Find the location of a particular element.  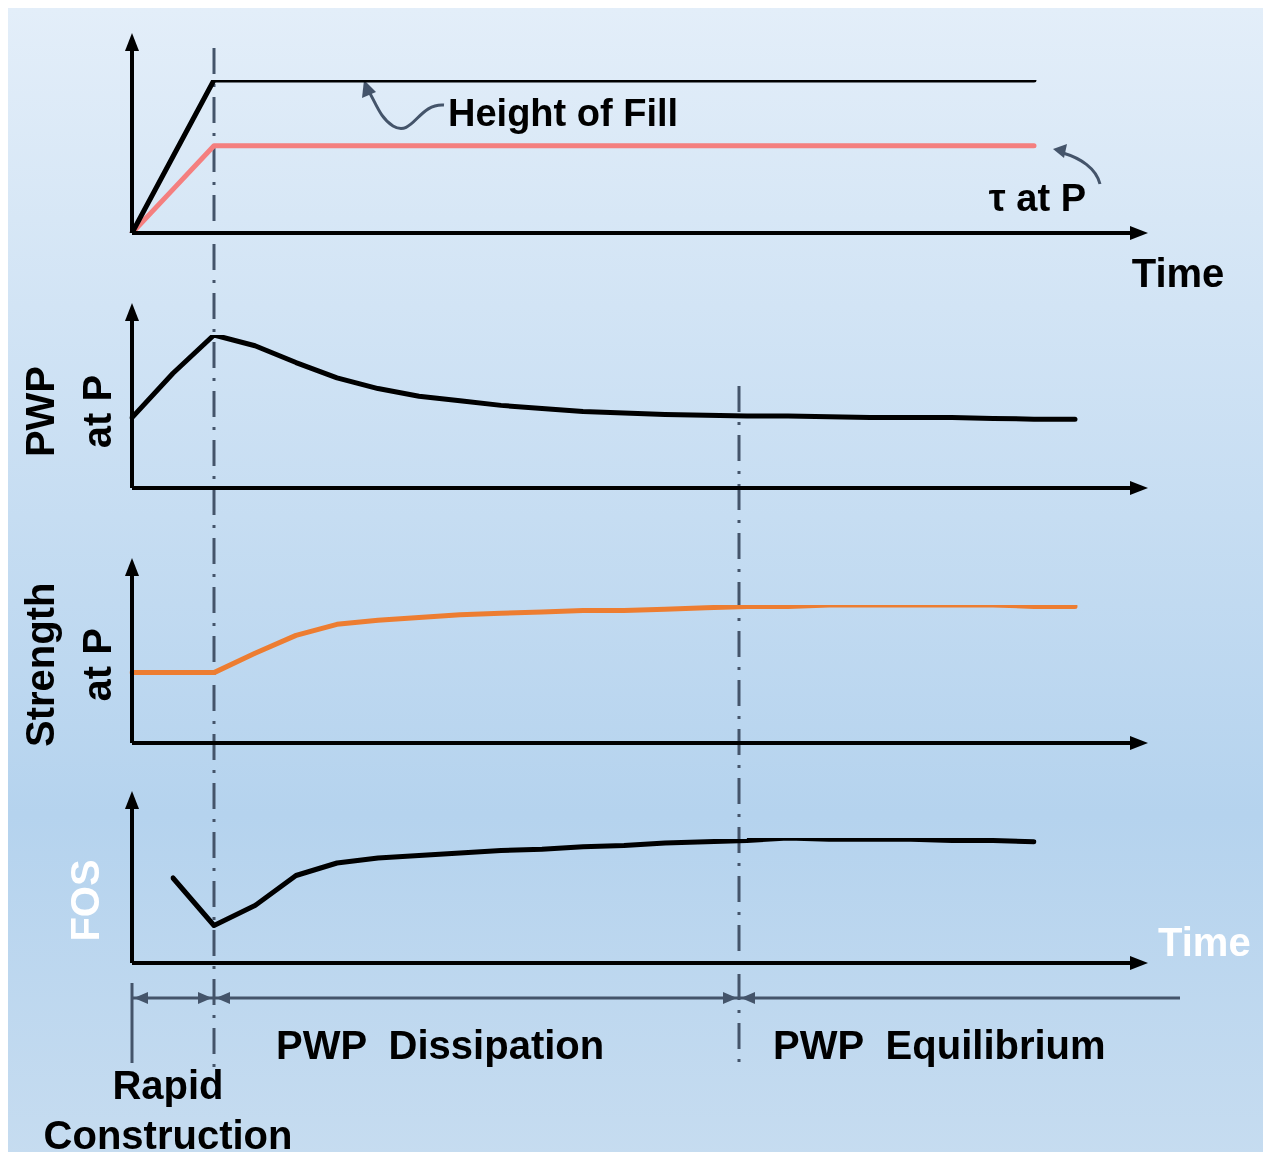

y-axis-title: FOS is located at coordinates (85, 900).